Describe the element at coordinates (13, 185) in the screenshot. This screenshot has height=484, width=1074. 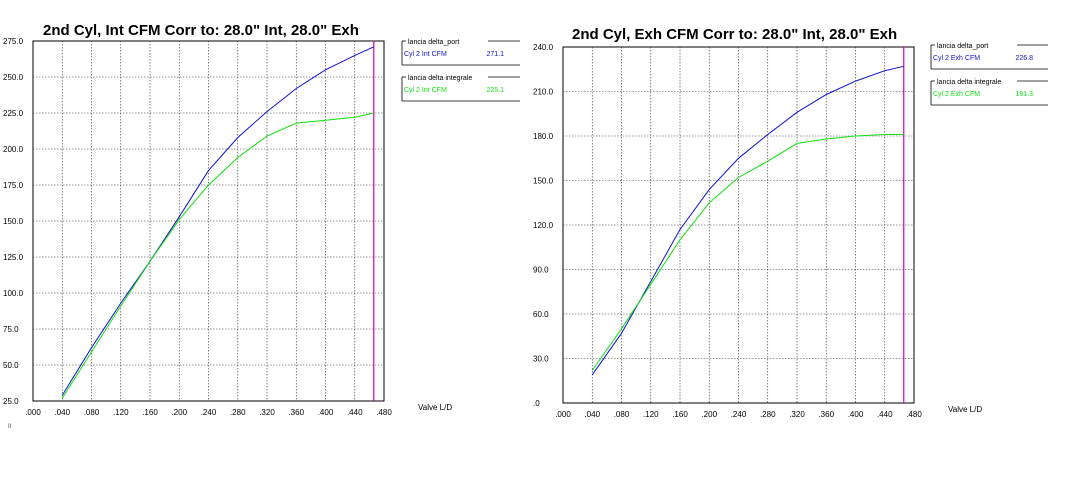
I see `y-tick-label: 175.0` at that location.